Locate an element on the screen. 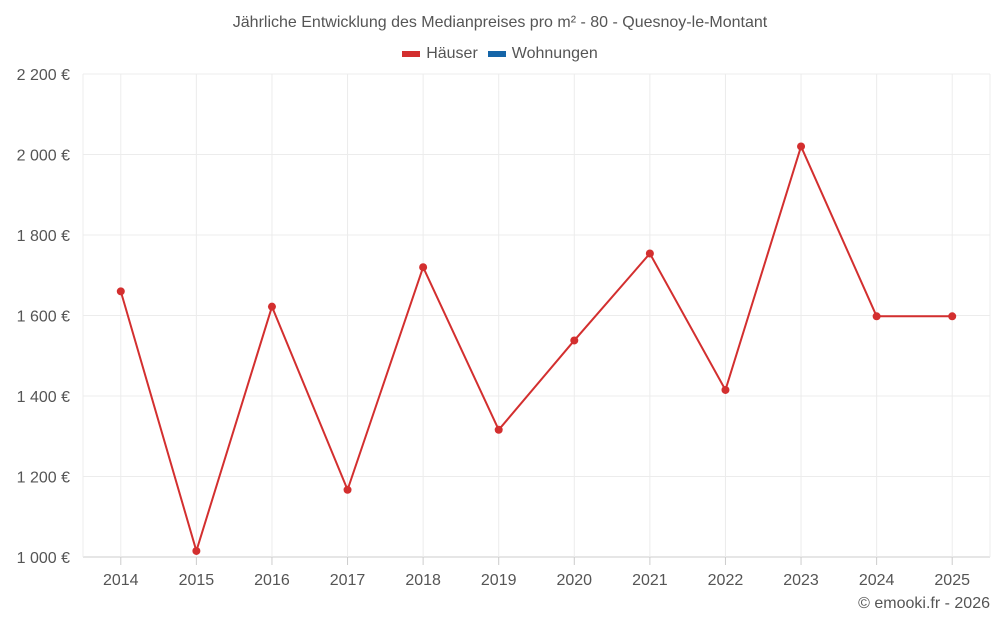  x-tick-label: 2022 is located at coordinates (726, 580).